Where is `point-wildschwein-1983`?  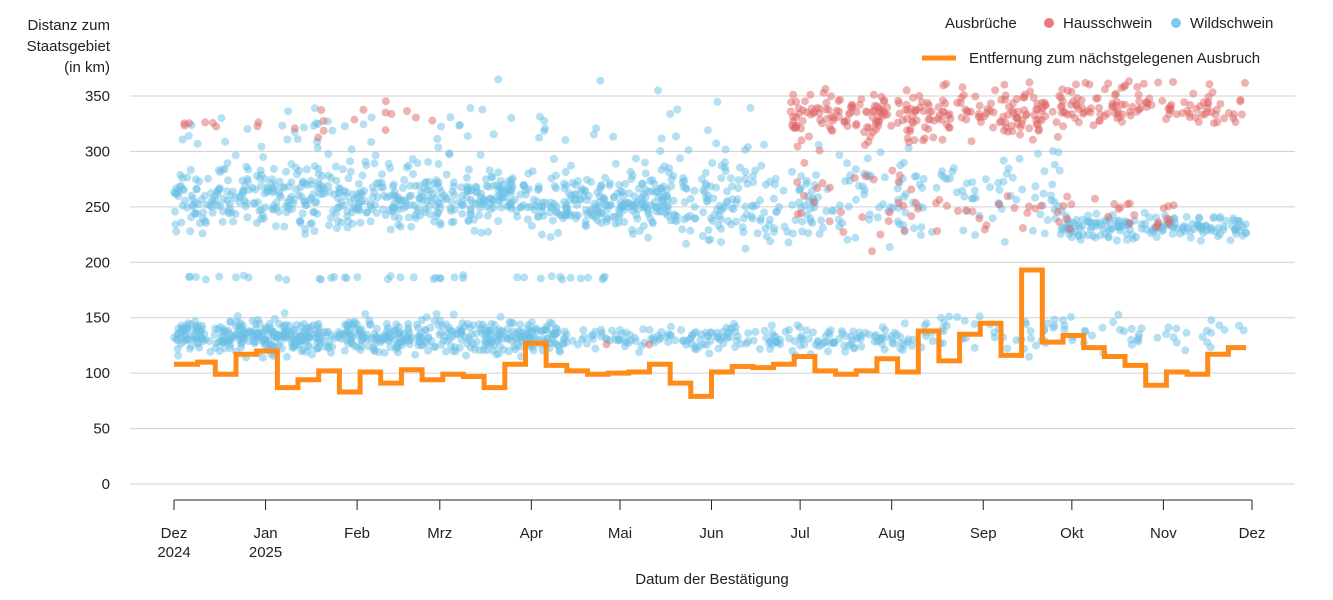
point-wildschwein-1983 is located at coordinates (1030, 331).